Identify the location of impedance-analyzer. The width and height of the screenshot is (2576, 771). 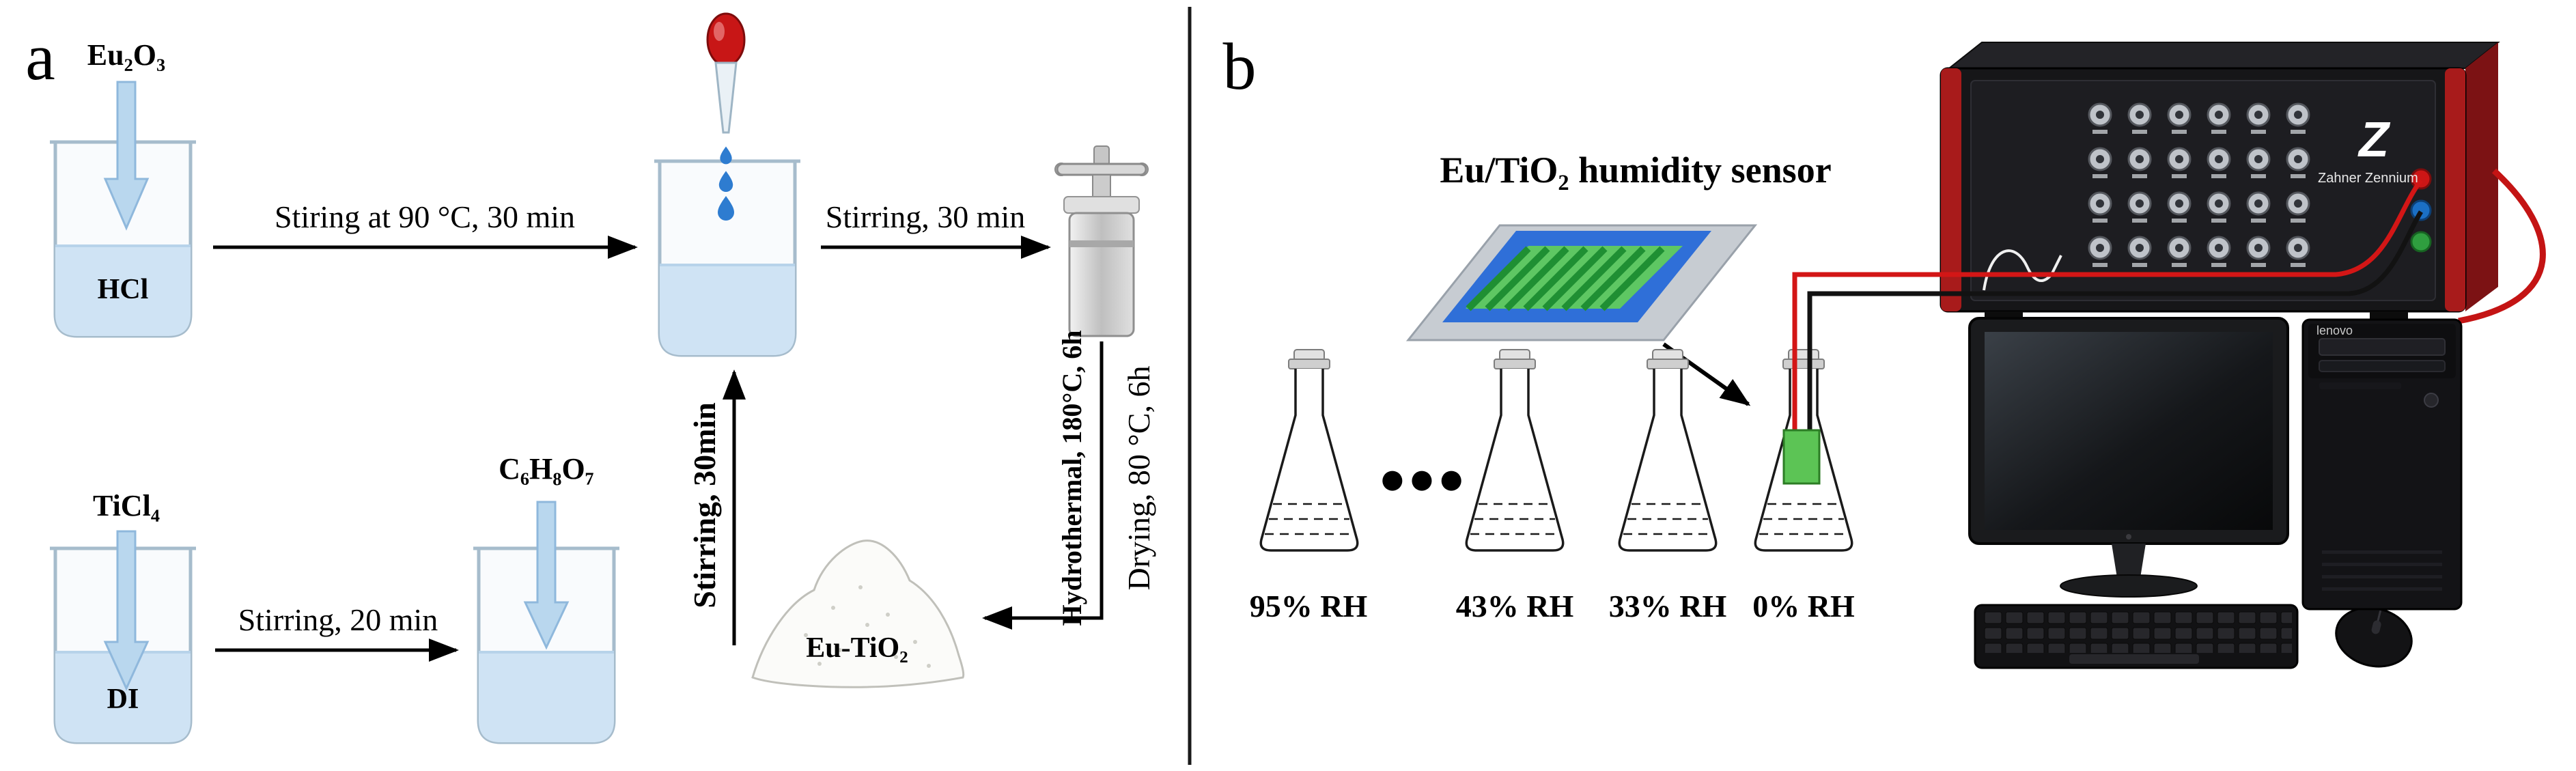
(2220, 181).